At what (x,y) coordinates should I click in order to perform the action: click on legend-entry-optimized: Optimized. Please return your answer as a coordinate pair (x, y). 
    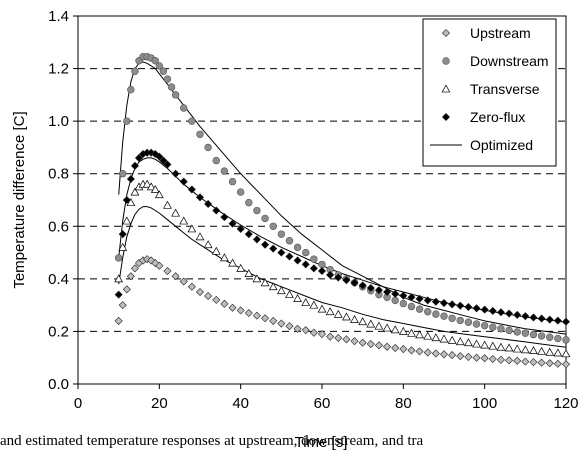
    Looking at the image, I should click on (481, 145).